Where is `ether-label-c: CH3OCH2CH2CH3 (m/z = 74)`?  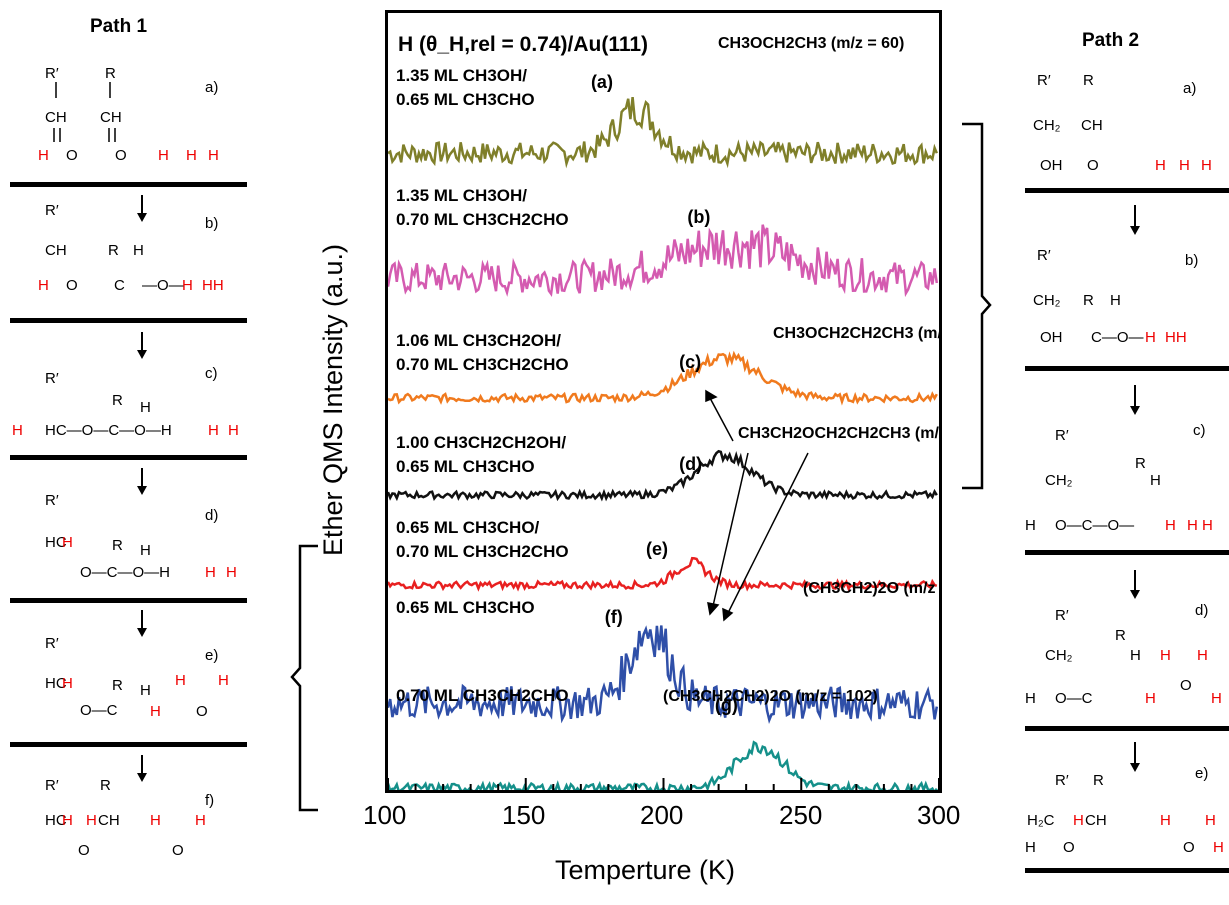
ether-label-c: CH3OCH2CH2CH3 (m/z = 74) is located at coordinates (856, 333).